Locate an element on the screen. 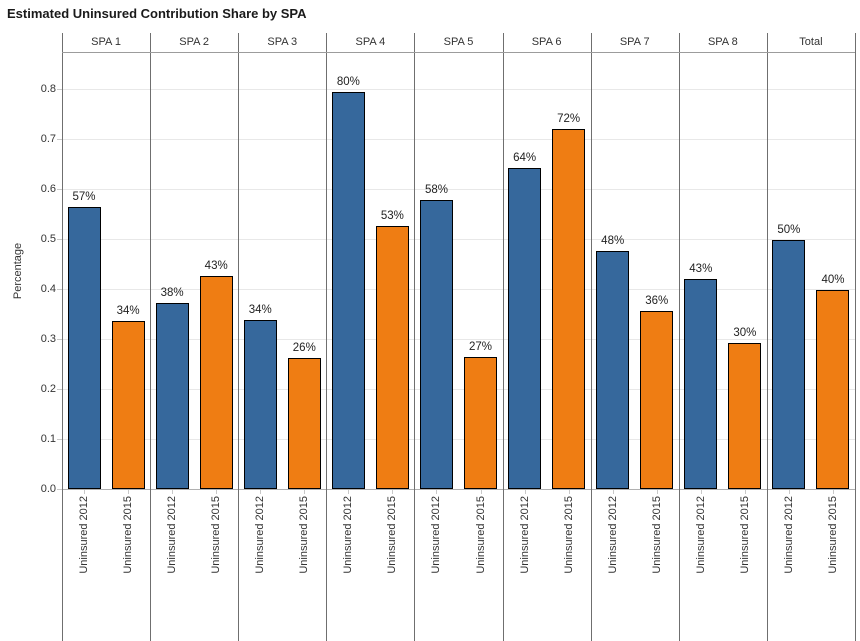 The height and width of the screenshot is (641, 860). x-tick-label-spa-2-uninsured-2012: Uninsured 2012 is located at coordinates (172, 535).